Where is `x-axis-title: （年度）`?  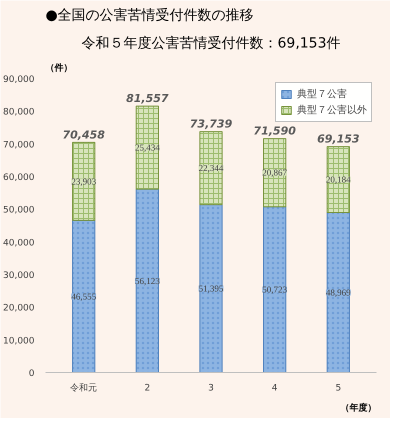
x-axis-title: （年度） is located at coordinates (358, 408).